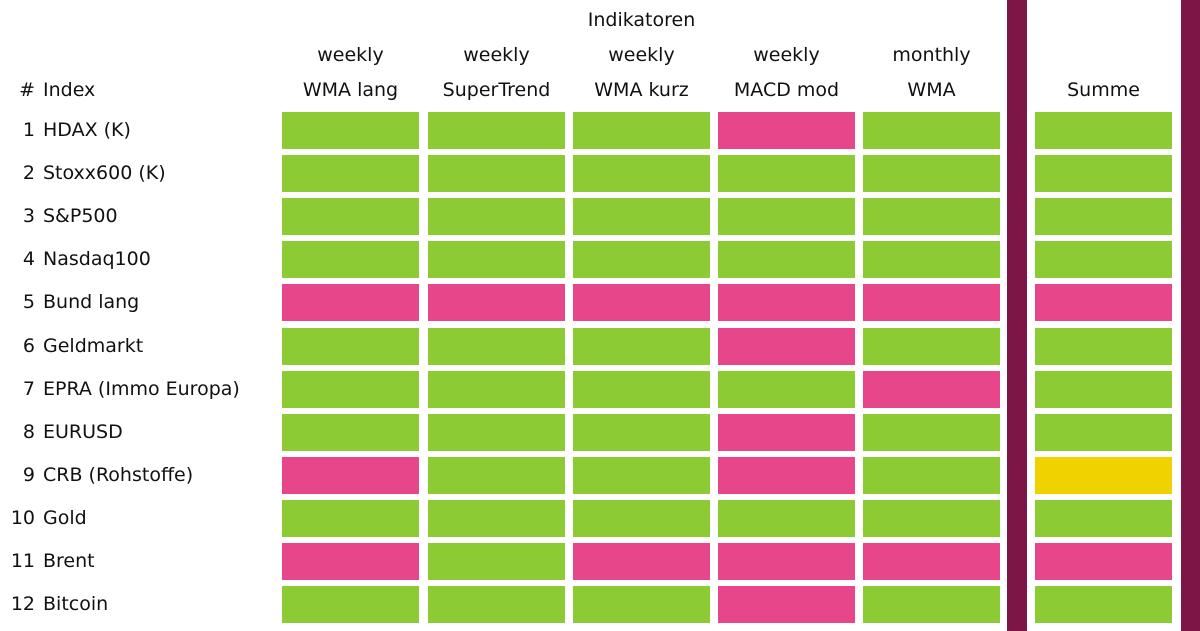 This screenshot has width=1200, height=631. Describe the element at coordinates (27, 90) in the screenshot. I see `number-header: #` at that location.